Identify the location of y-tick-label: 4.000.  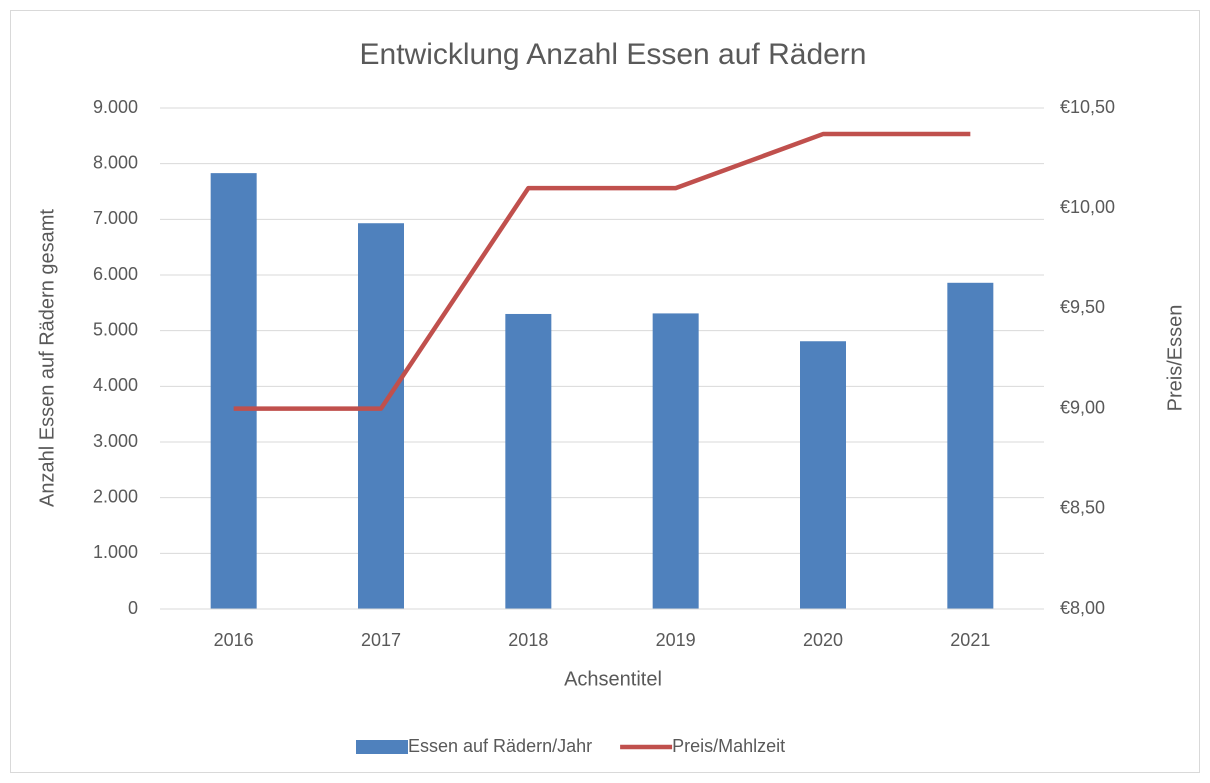
(115, 385).